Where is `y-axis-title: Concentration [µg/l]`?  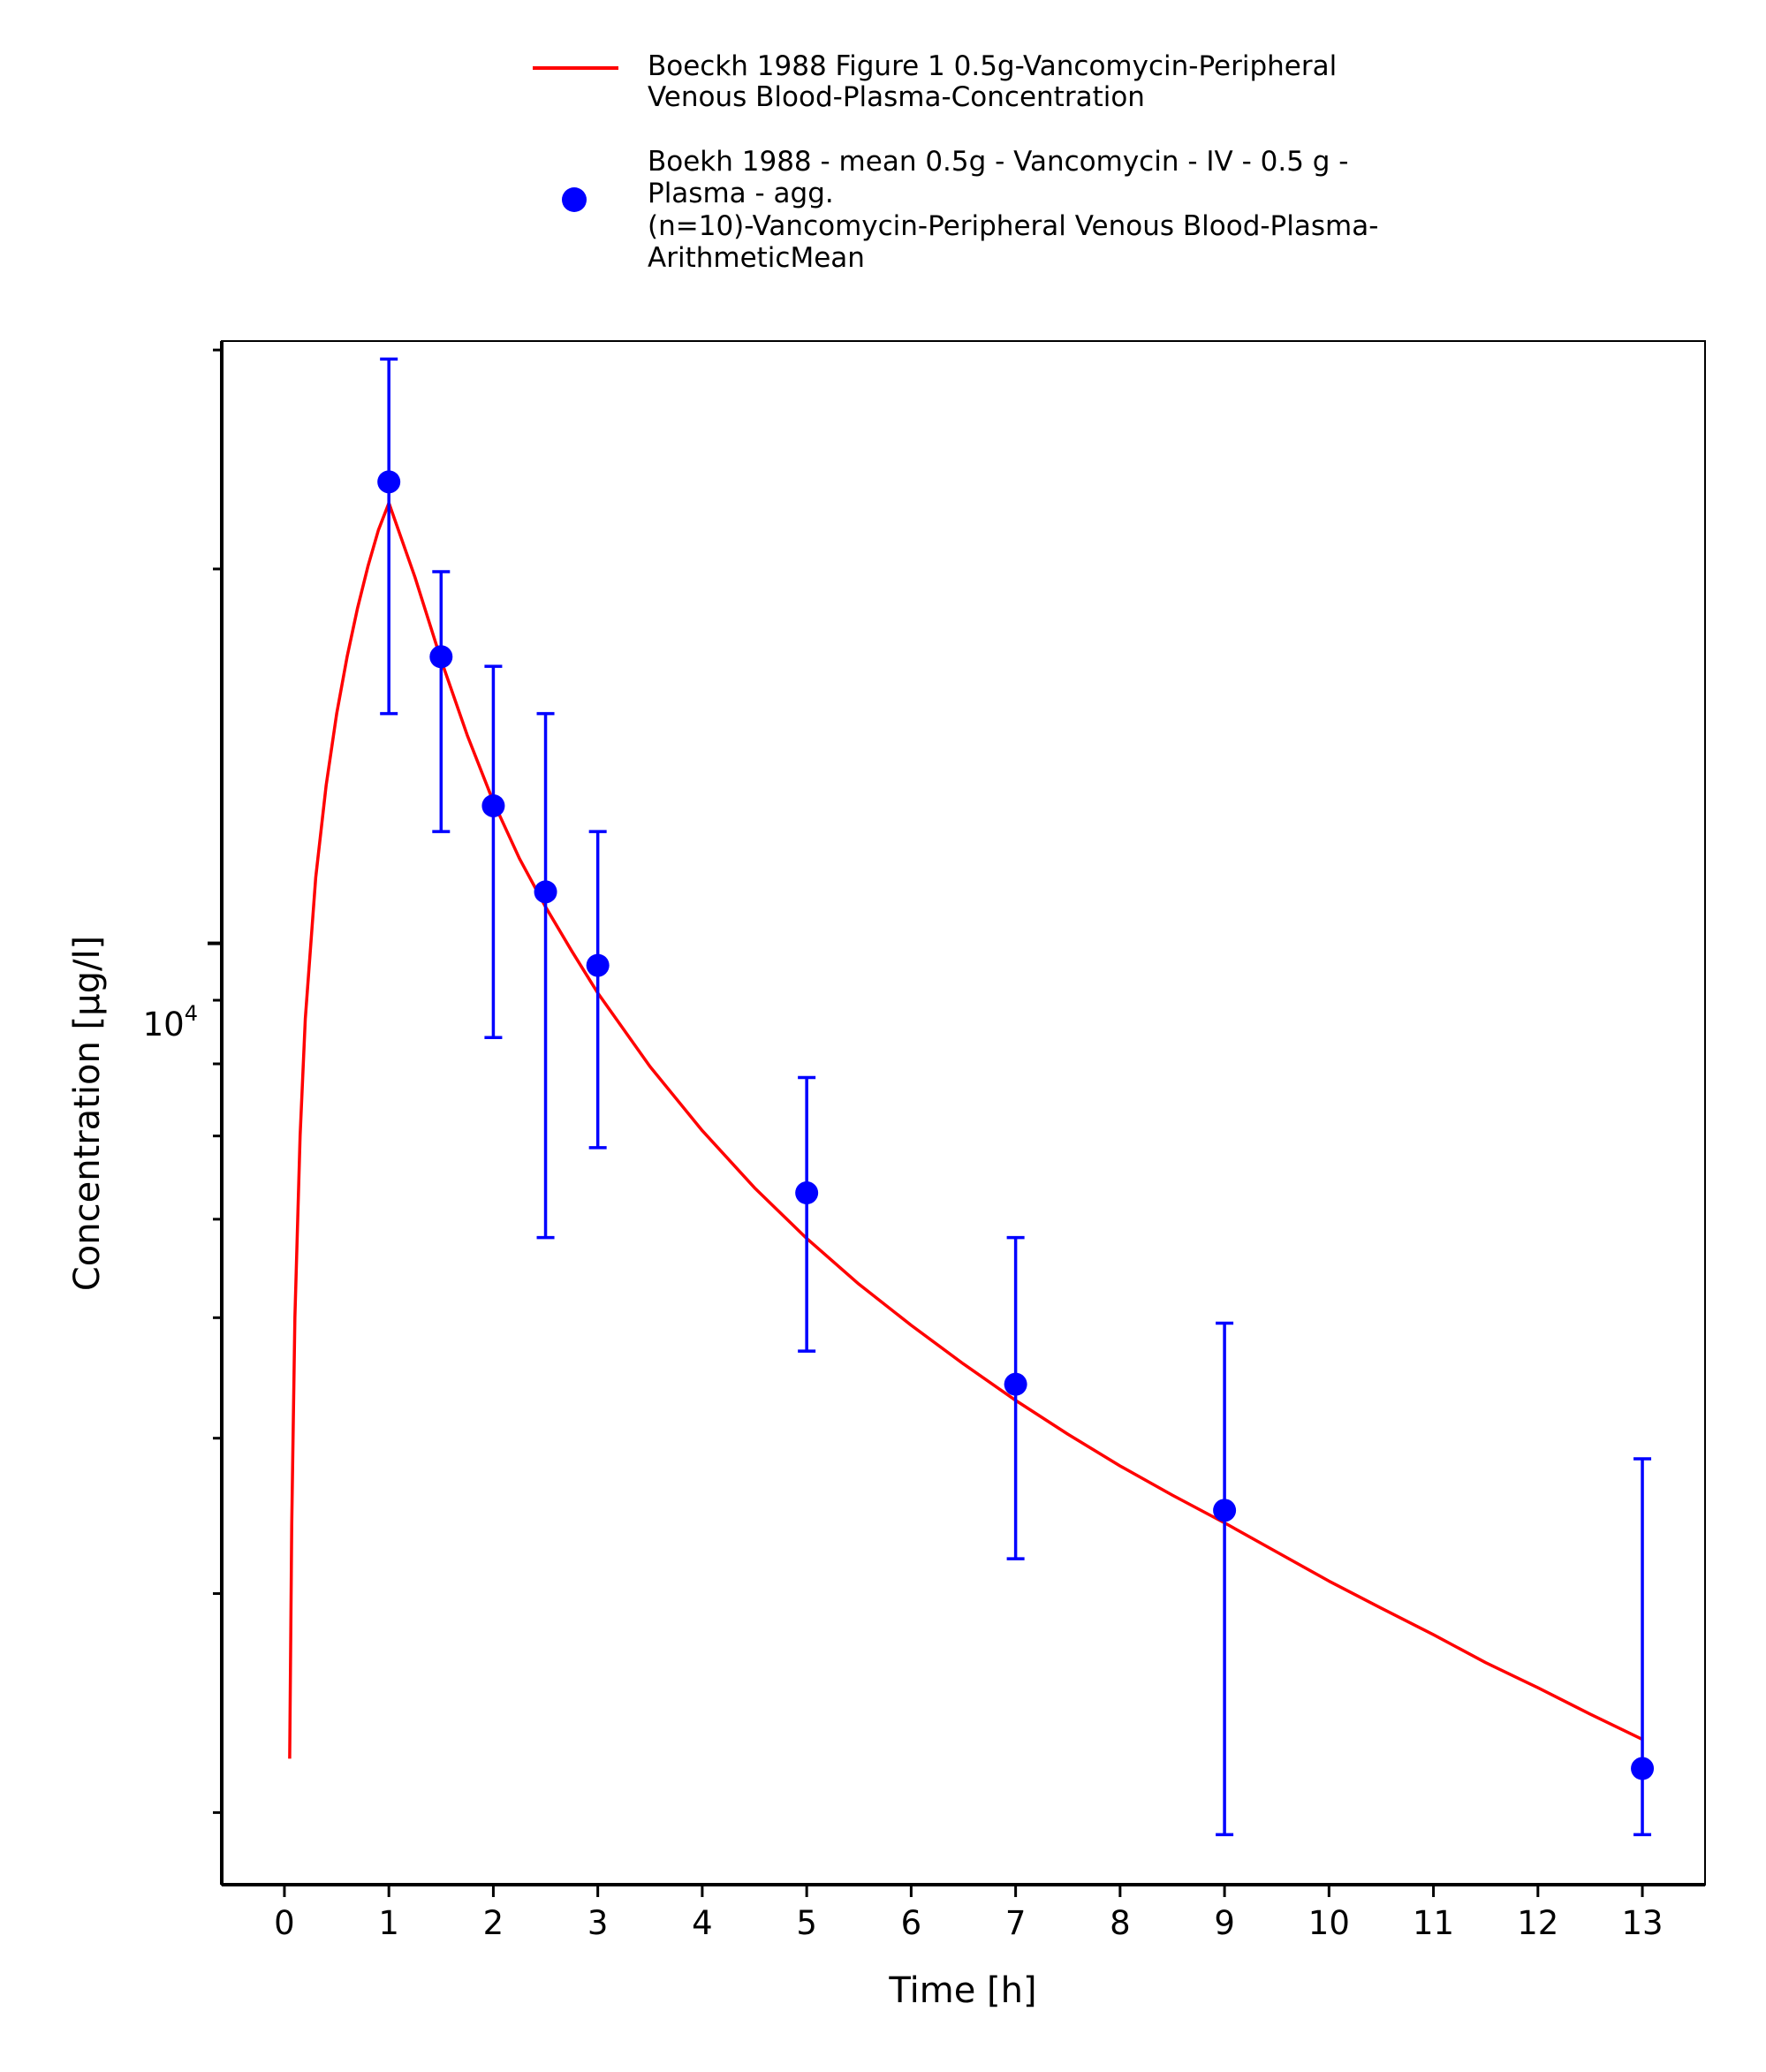
y-axis-title: Concentration [µg/l] is located at coordinates (87, 1114).